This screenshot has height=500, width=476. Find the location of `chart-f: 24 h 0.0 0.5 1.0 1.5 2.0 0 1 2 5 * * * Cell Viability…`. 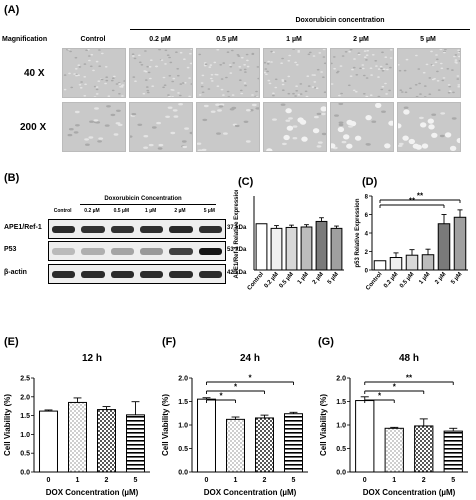

chart-f: 24 h 0.0 0.5 1.0 1.5 2.0 0 1 2 5 * * * Cell Viability… is located at coordinates (234, 425).